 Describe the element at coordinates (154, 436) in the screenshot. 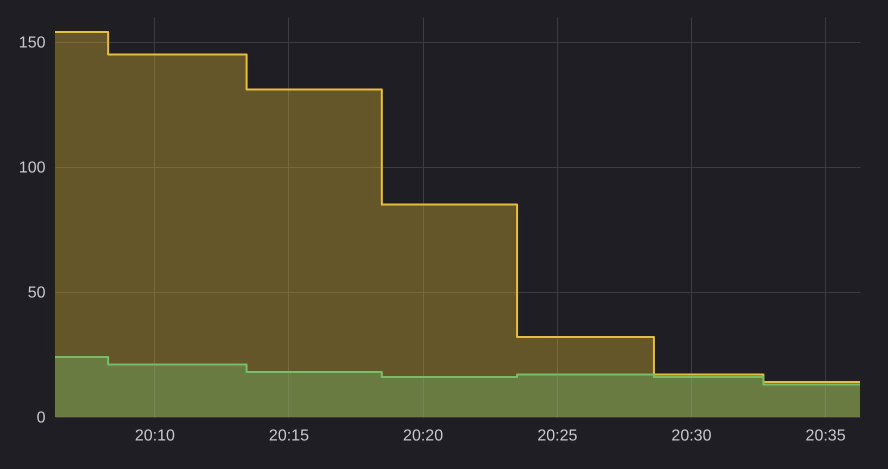

I see `x-tick-label: 20:10` at that location.